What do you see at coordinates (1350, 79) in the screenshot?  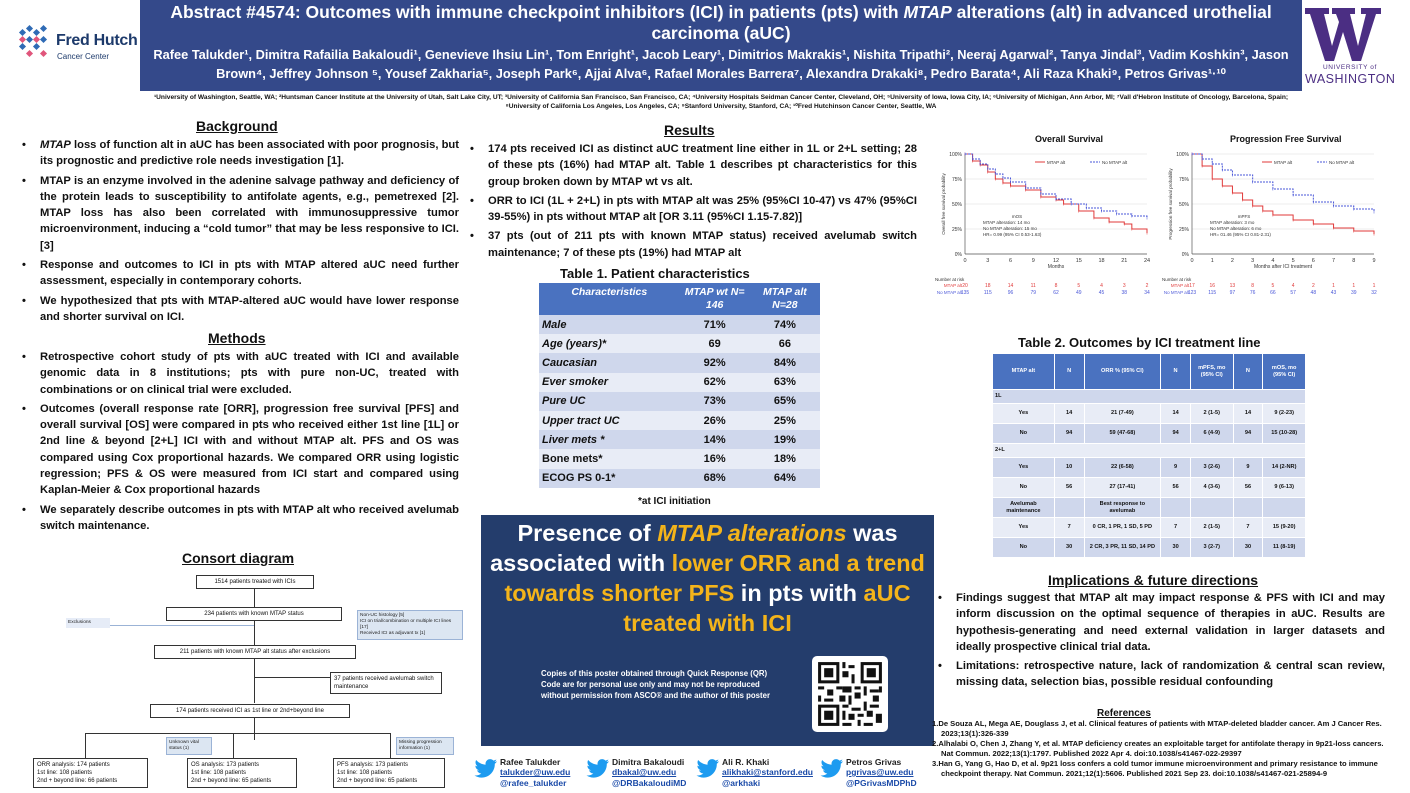 I see `uw-text-line2: WASHINGTON` at bounding box center [1350, 79].